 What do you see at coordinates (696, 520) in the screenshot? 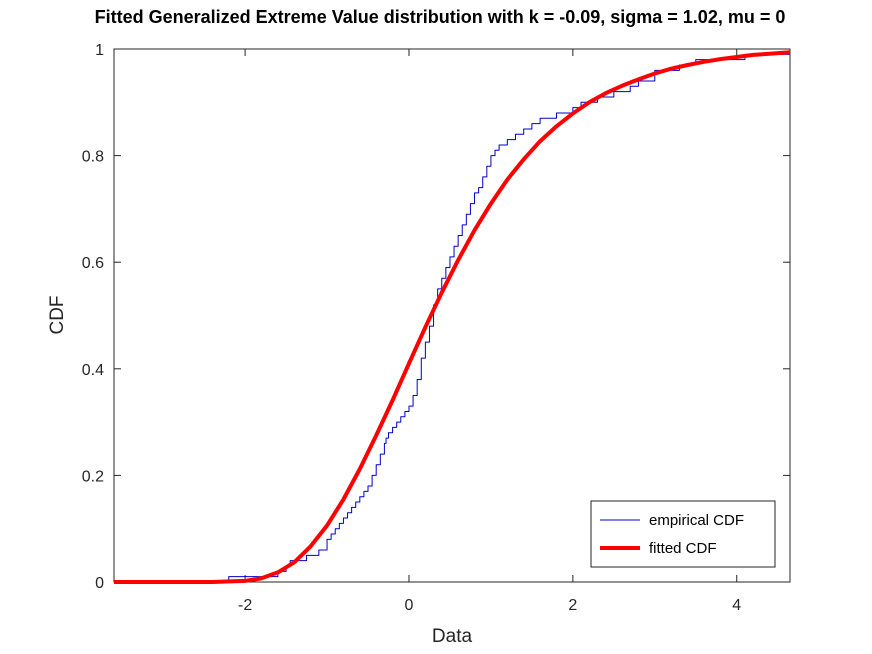
I see `legend-label-empirical-cdf: empirical CDF` at bounding box center [696, 520].